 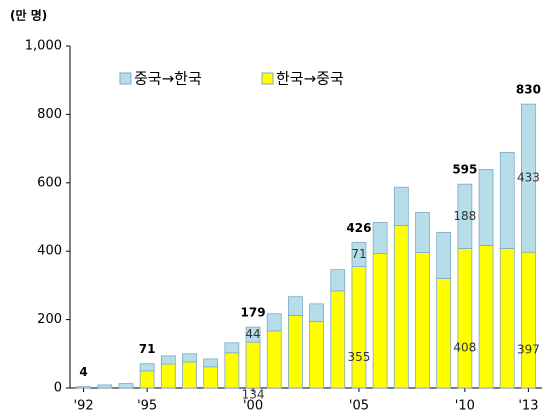 I want to click on x-tick-label: '92, so click(x=84, y=406).